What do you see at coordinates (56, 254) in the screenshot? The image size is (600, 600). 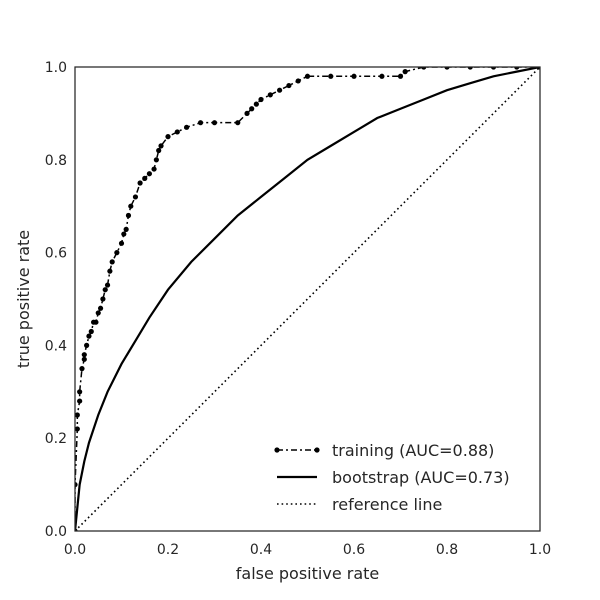 I see `y-tick-label: 0.6` at bounding box center [56, 254].